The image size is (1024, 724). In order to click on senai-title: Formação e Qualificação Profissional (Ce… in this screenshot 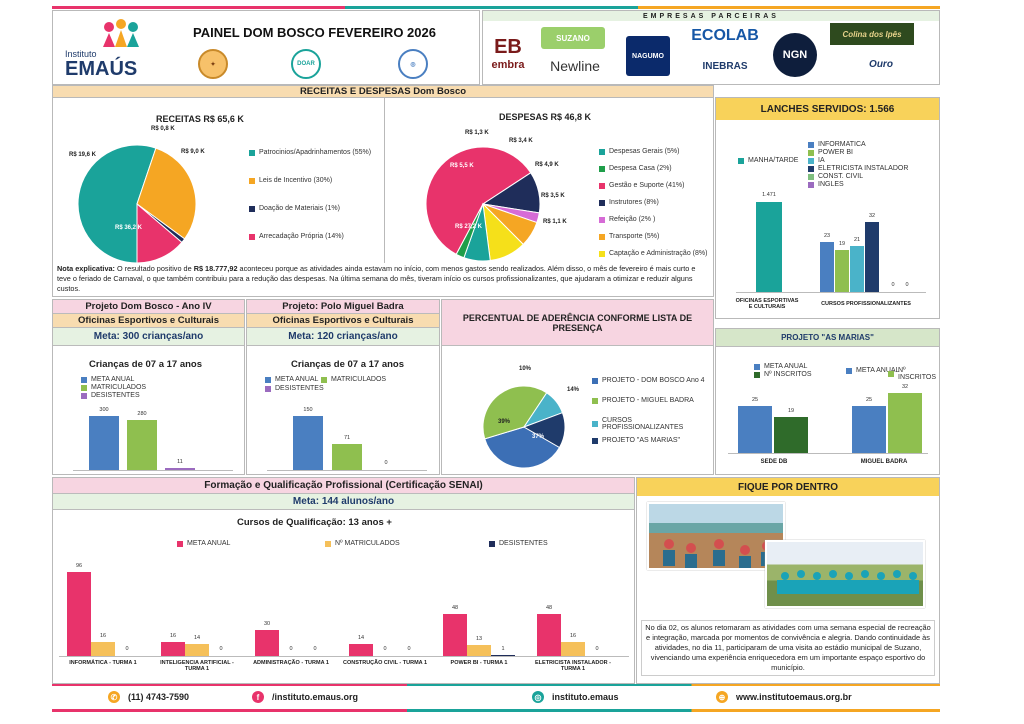, I will do `click(343, 486)`.